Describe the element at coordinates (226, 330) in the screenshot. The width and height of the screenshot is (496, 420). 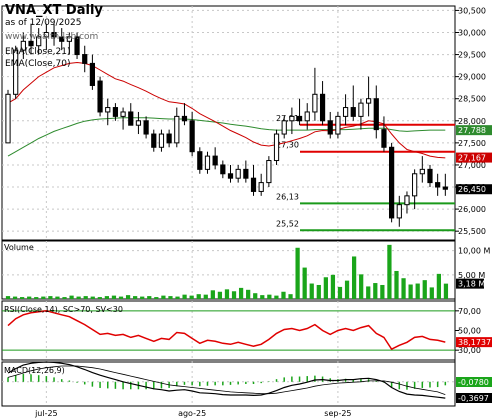
I see `rsi-line` at that location.